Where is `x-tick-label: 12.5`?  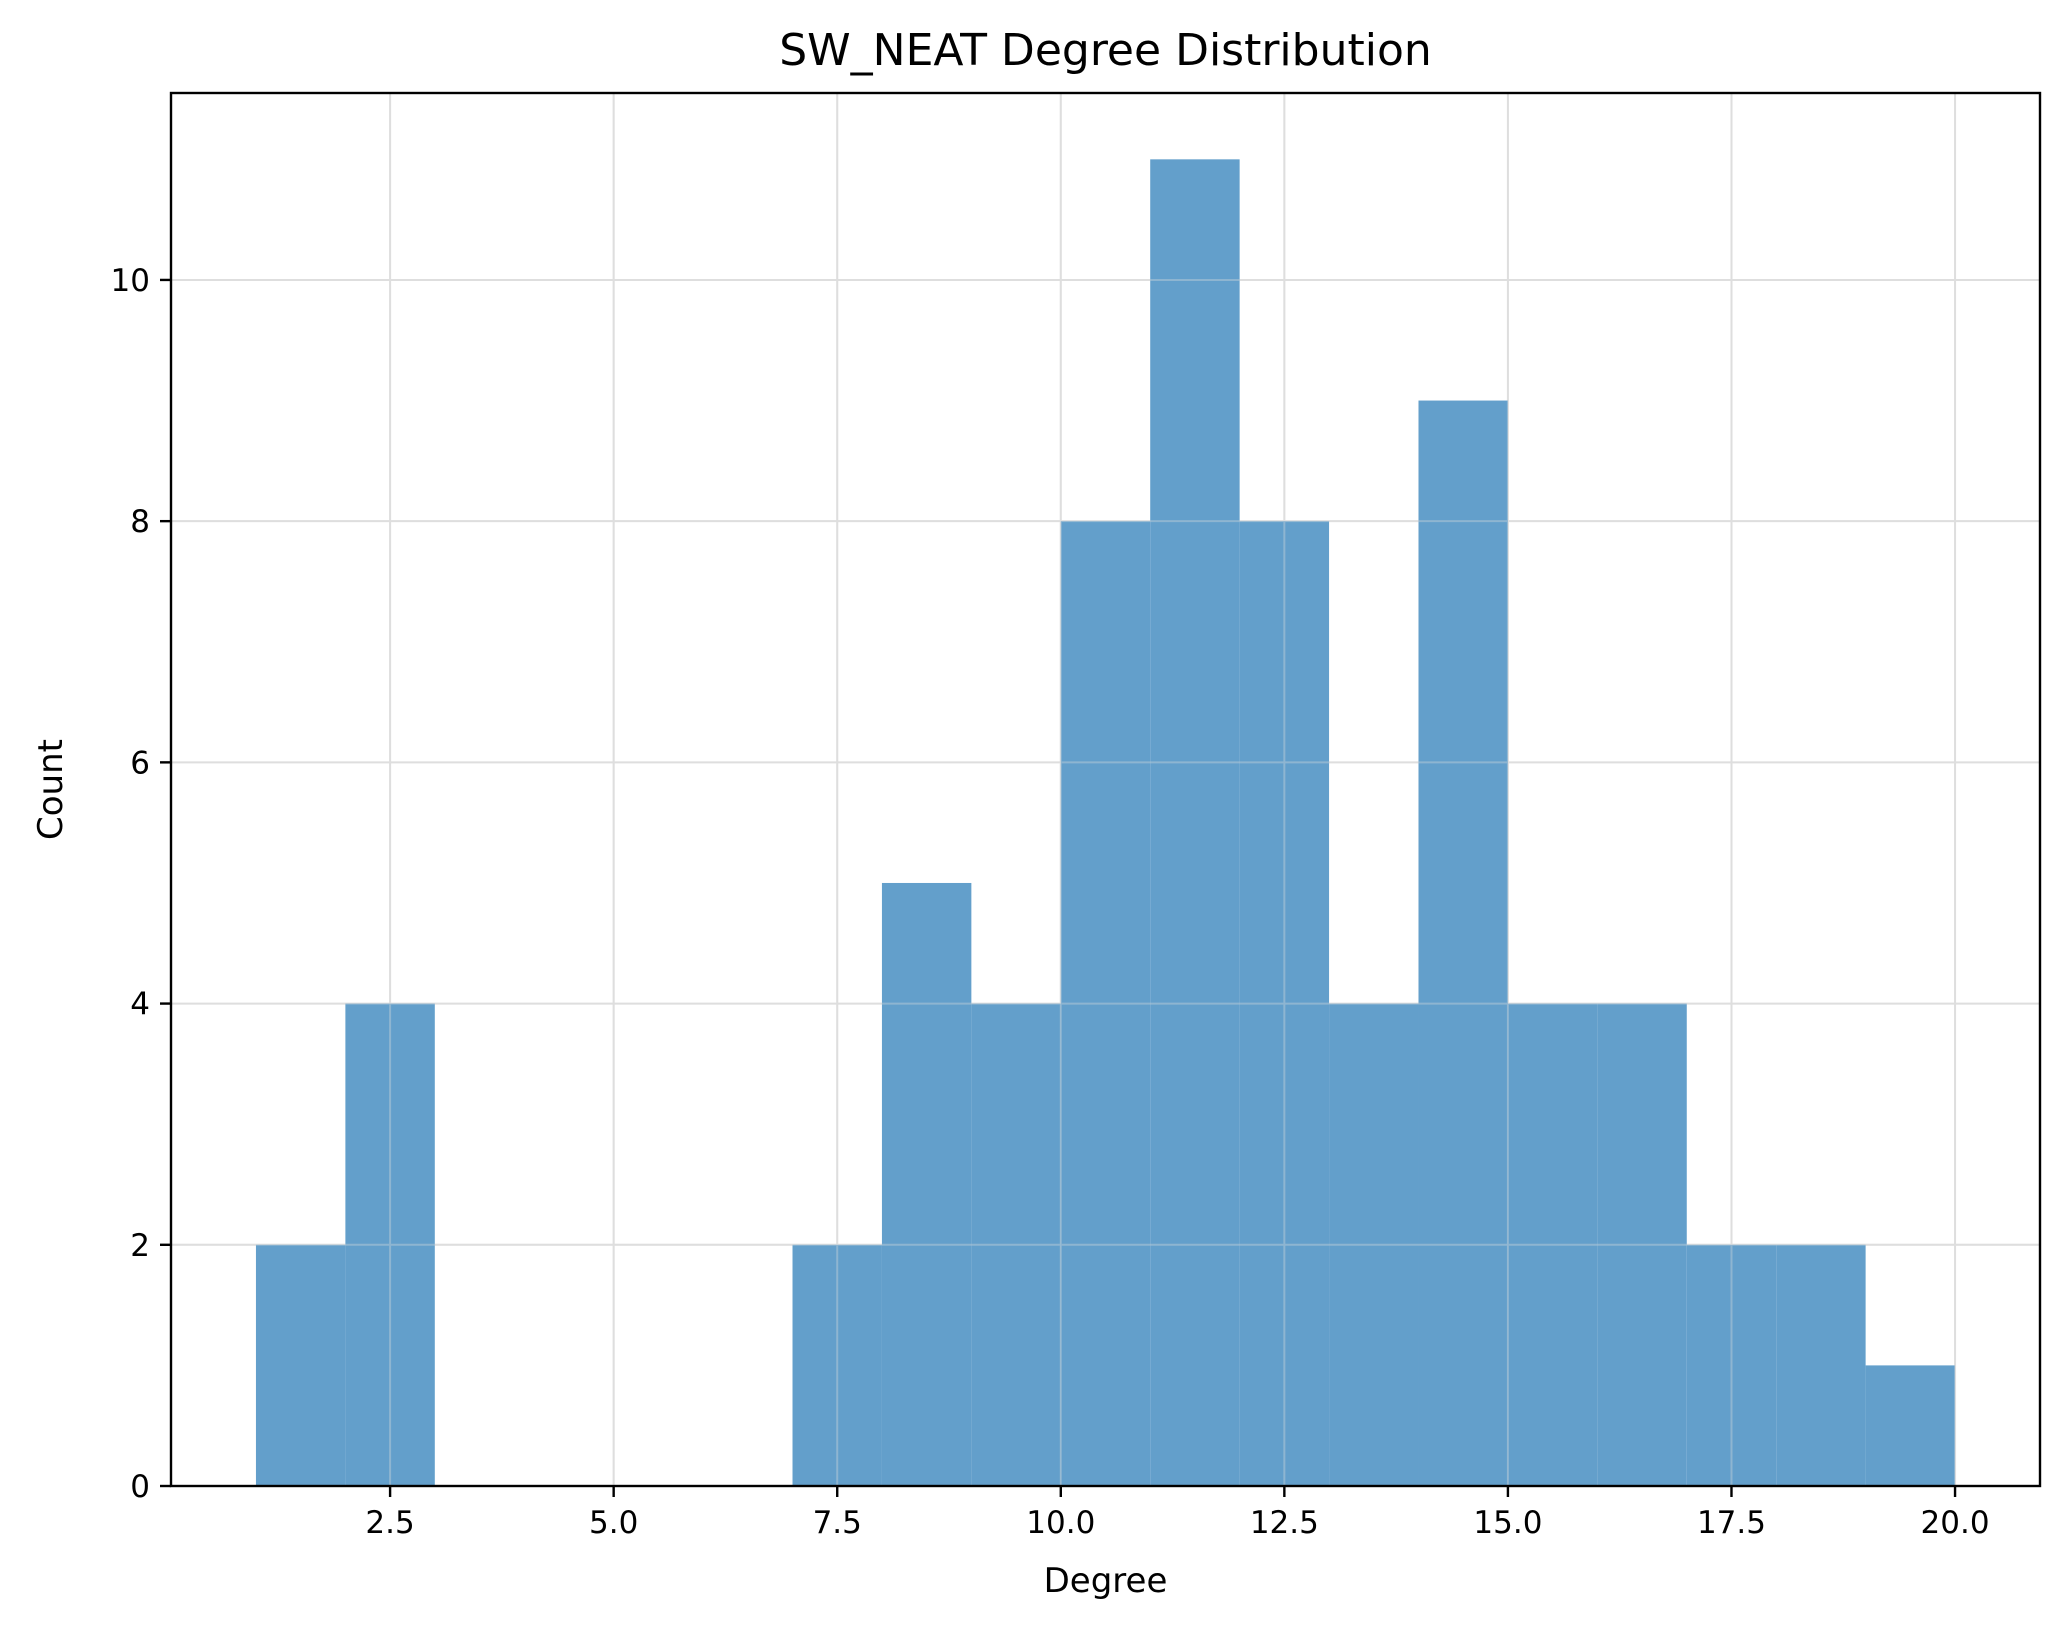 x-tick-label: 12.5 is located at coordinates (1284, 1523).